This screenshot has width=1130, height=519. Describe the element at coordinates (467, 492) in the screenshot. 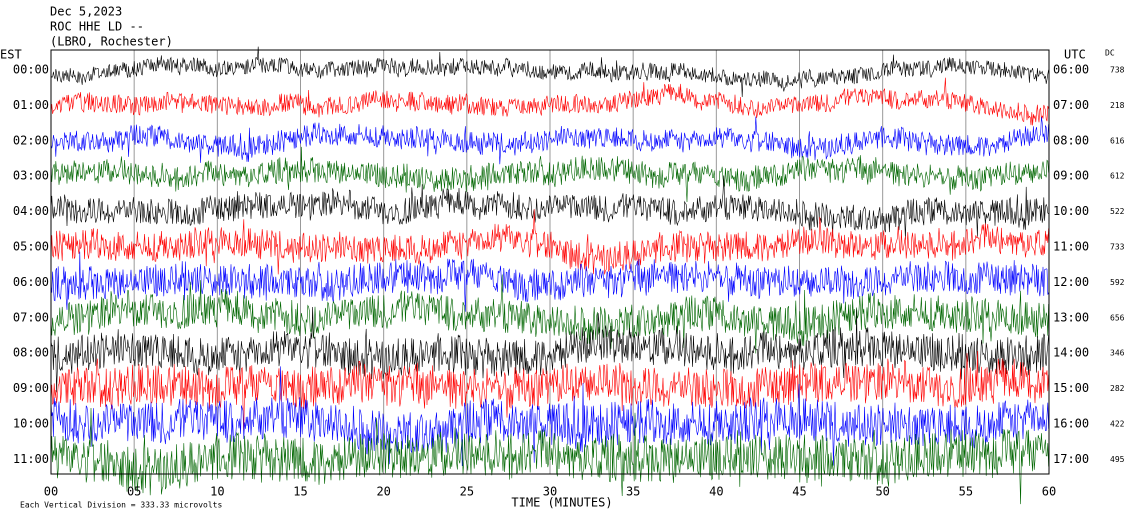

I see `x-tick-label: 25` at that location.